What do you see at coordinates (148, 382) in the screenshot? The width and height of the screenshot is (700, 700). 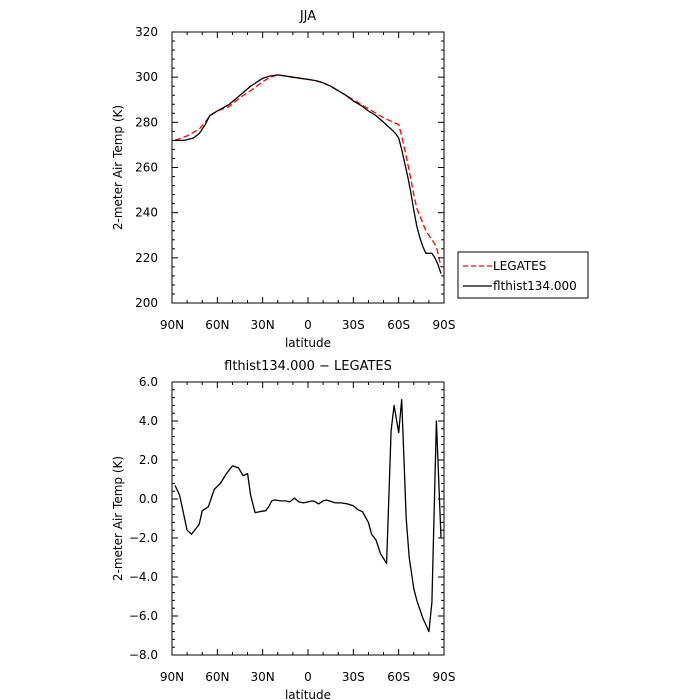 I see `y-tick-label: 6.0` at bounding box center [148, 382].